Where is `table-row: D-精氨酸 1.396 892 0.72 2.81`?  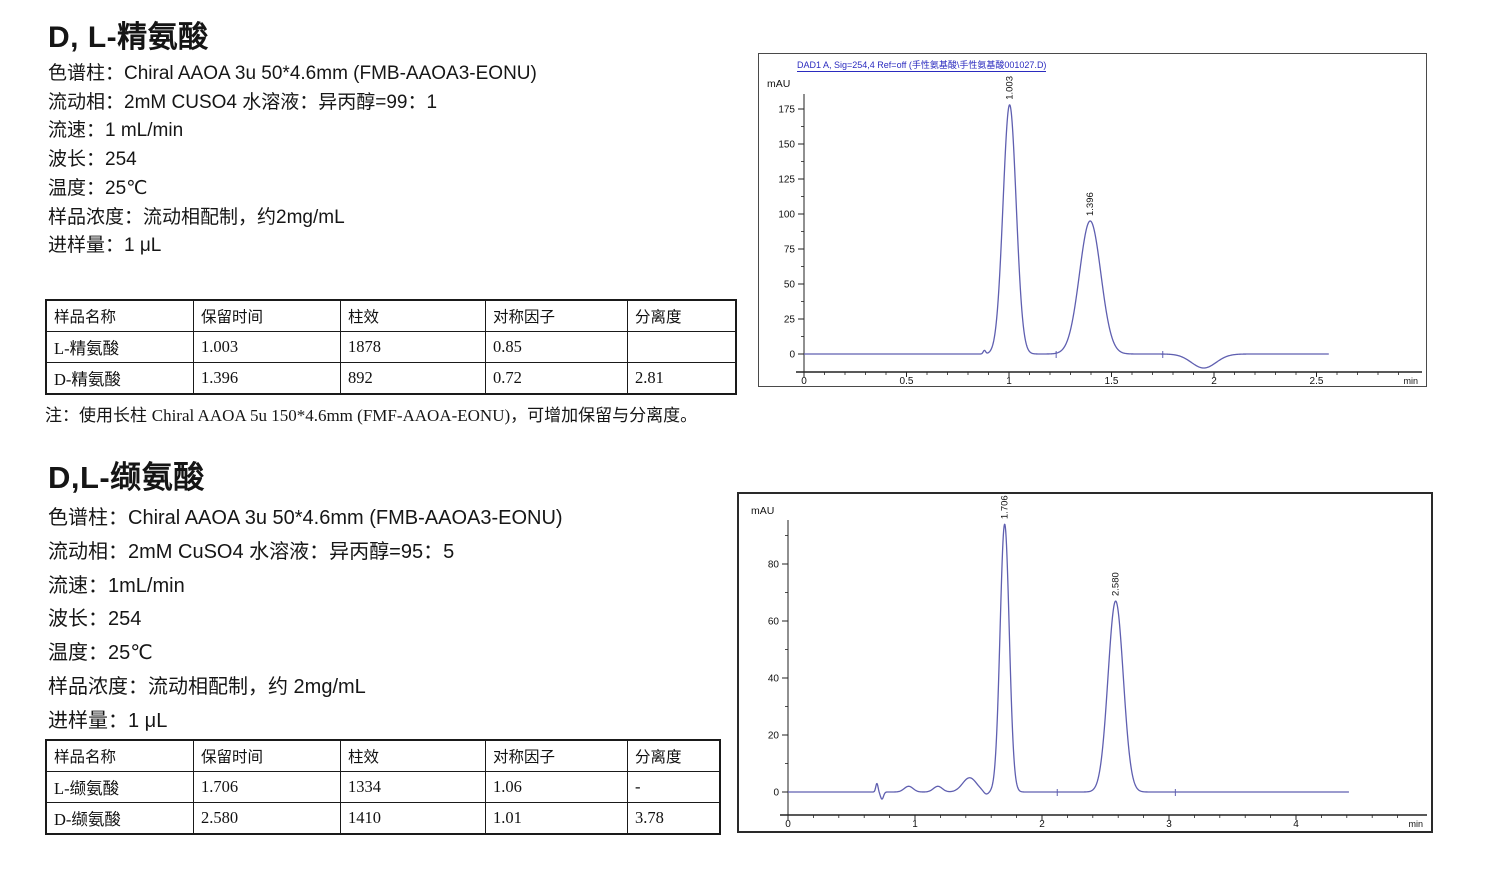
table-row: D-精氨酸 1.396 892 0.72 2.81 is located at coordinates (391, 378).